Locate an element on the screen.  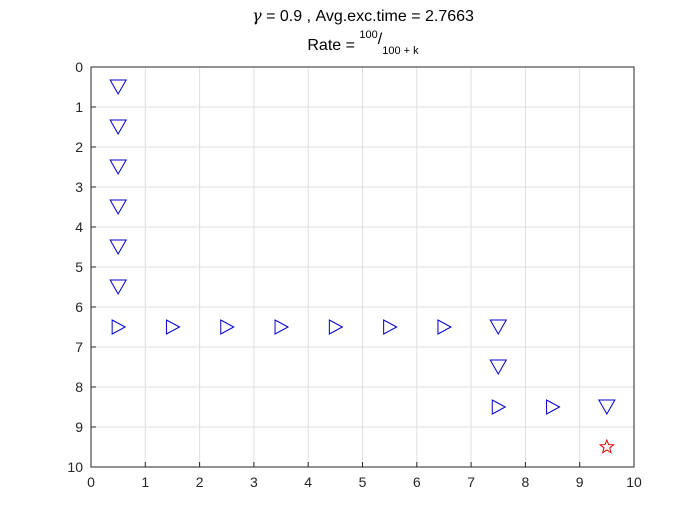
y-tick-label: 1 is located at coordinates (79, 107).